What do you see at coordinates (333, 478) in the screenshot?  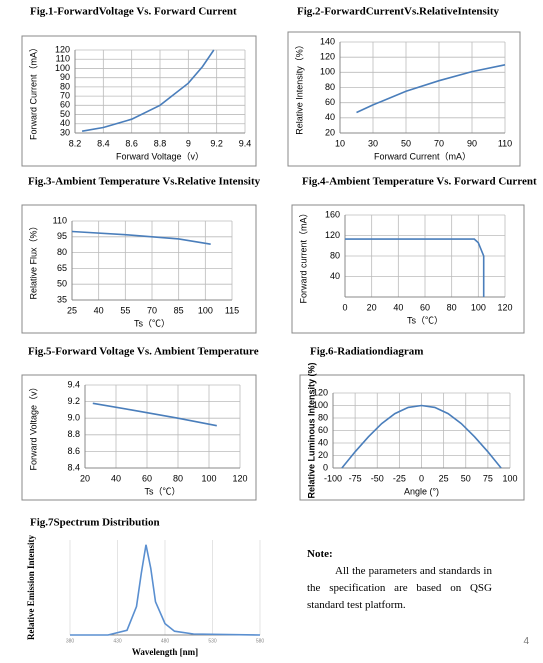 I see `x-tick-label: -100` at bounding box center [333, 478].